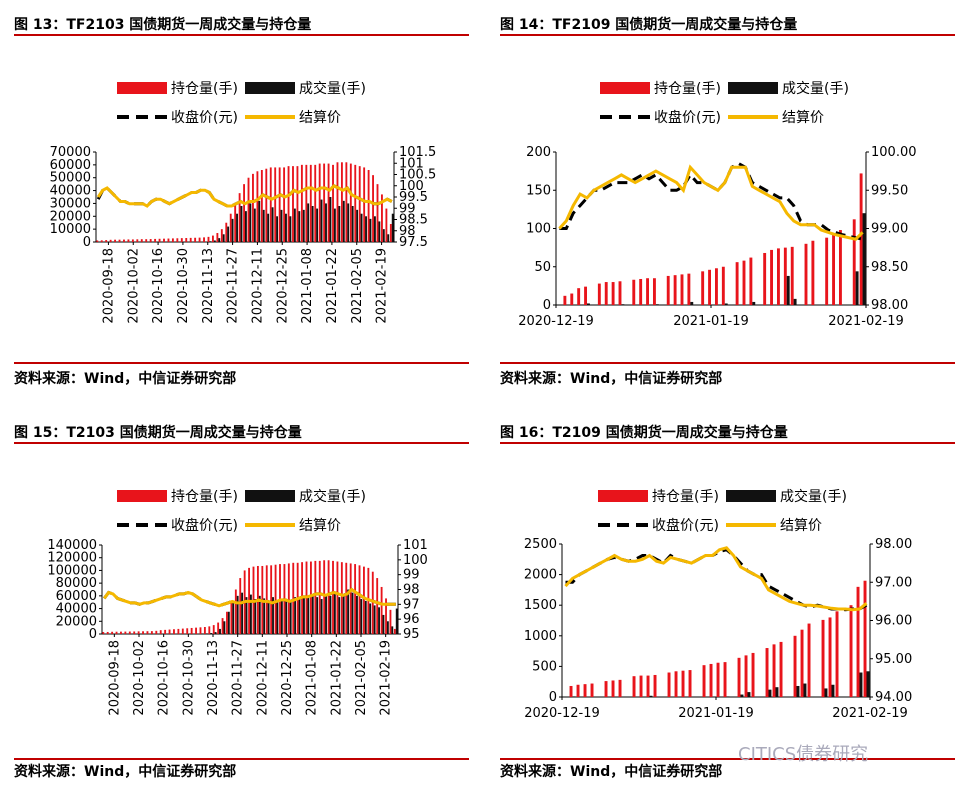  What do you see at coordinates (803, 118) in the screenshot?
I see `legend-label-settle: 结算价` at bounding box center [803, 118].